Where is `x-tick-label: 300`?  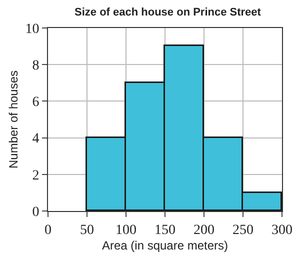 x-tick-label: 300 is located at coordinates (282, 230).